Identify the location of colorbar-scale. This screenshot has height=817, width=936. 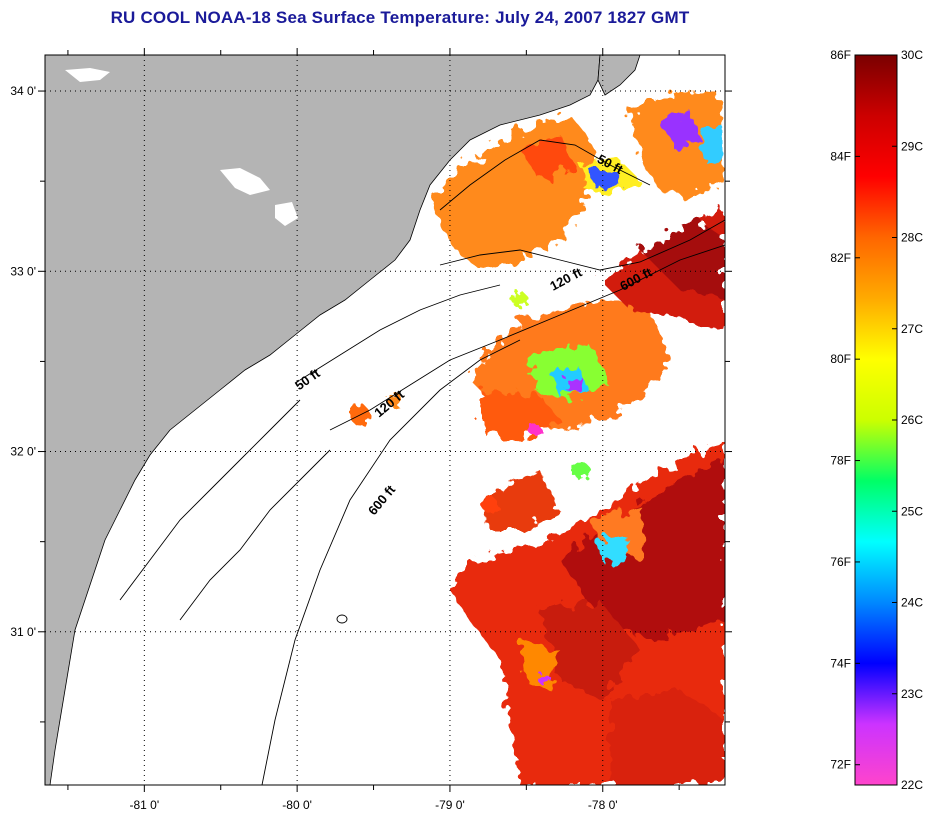
(876, 420).